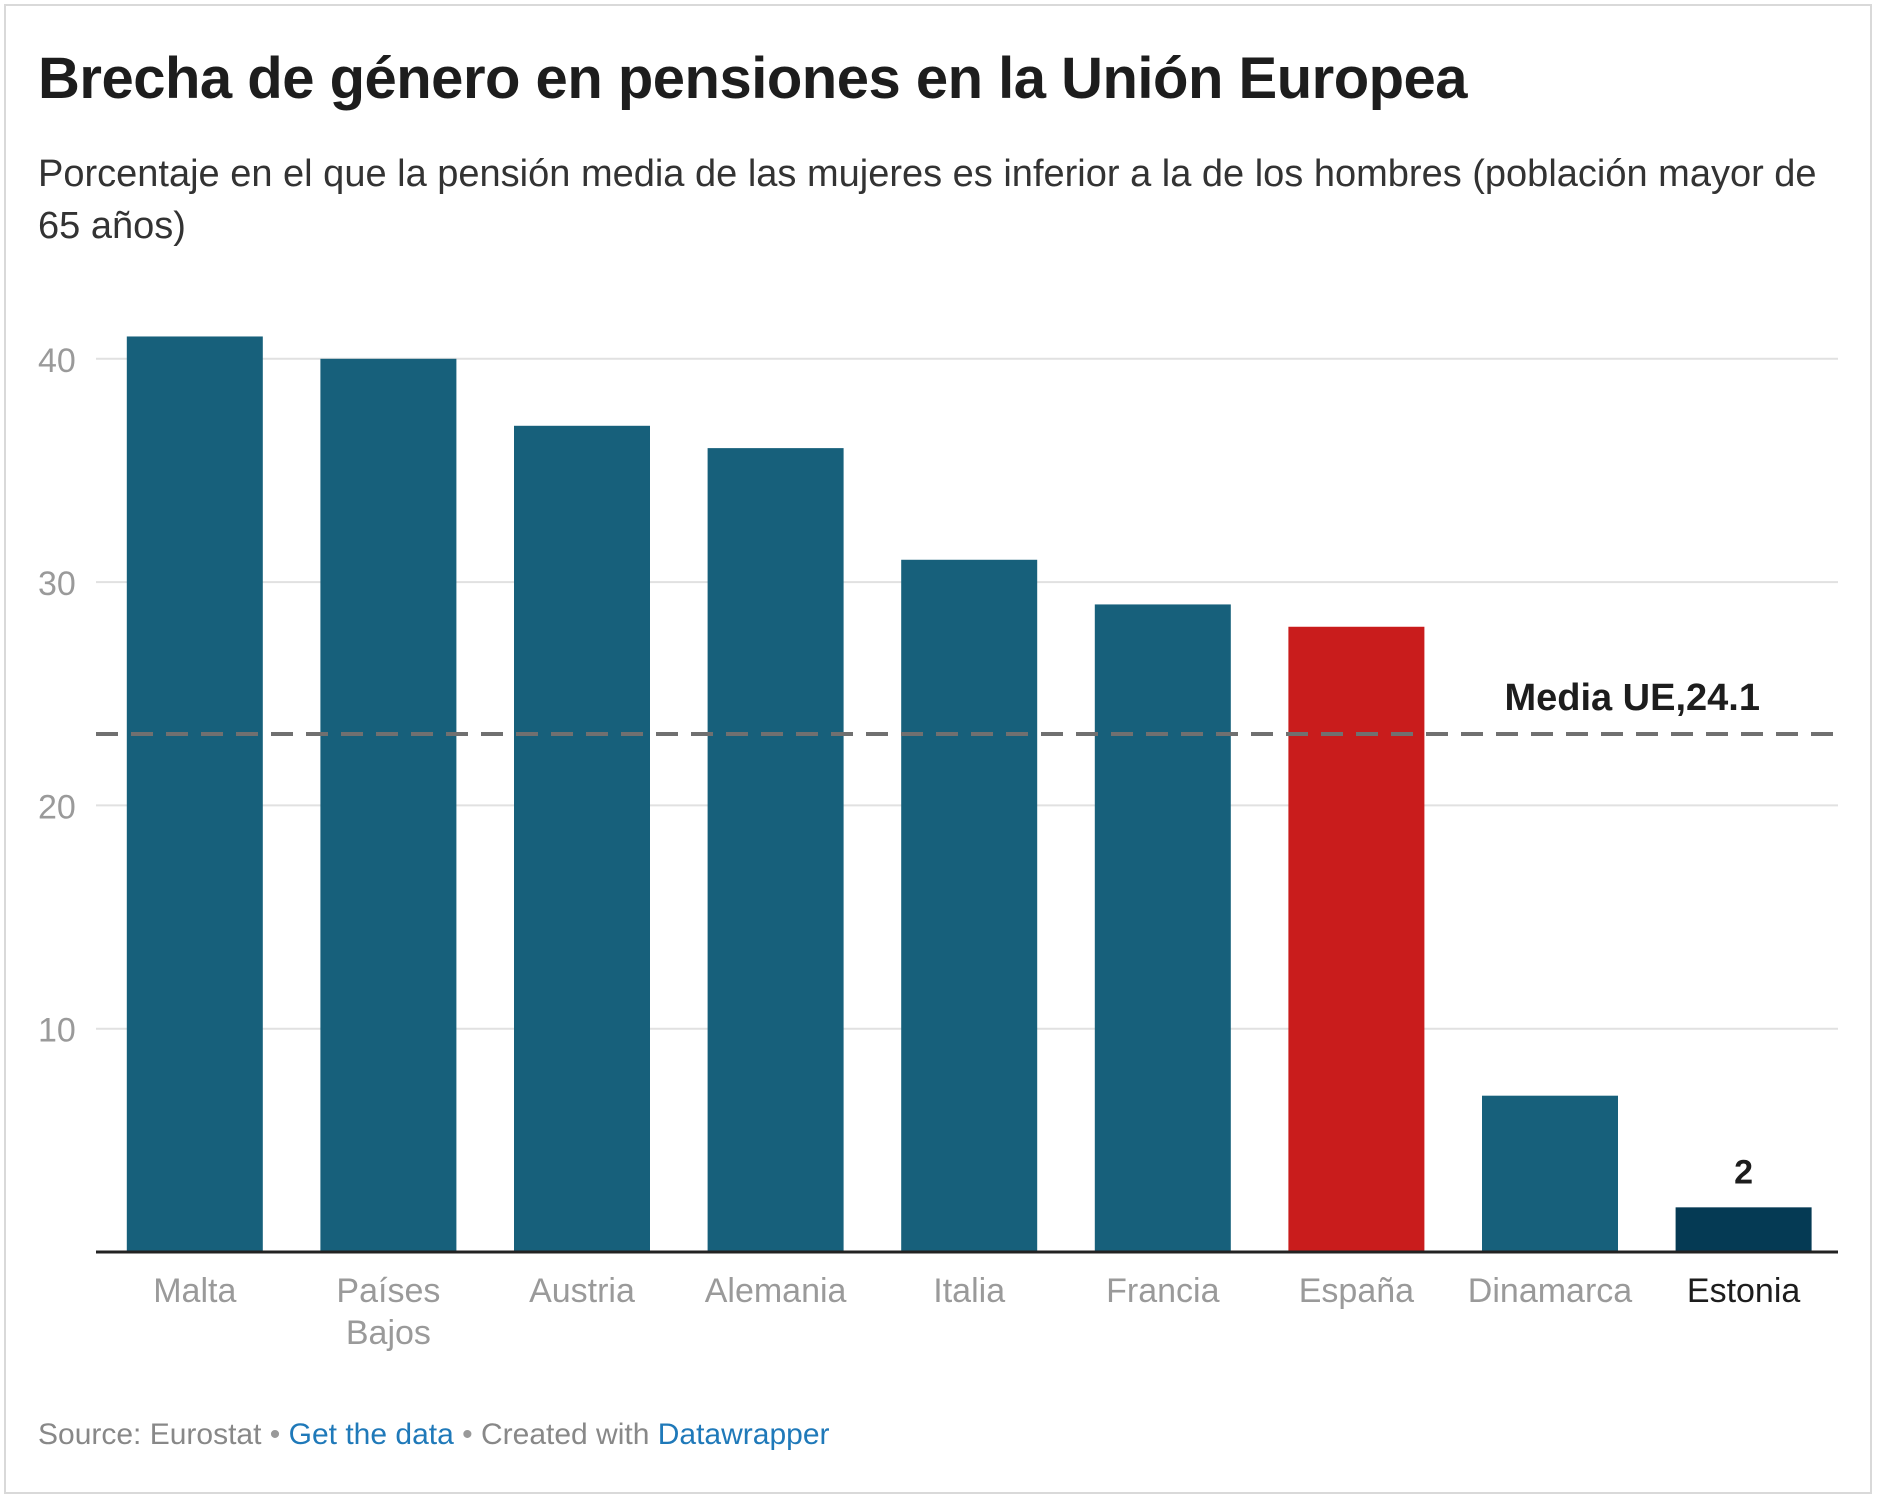 This screenshot has width=1878, height=1498. I want to click on bar-malta, so click(194, 794).